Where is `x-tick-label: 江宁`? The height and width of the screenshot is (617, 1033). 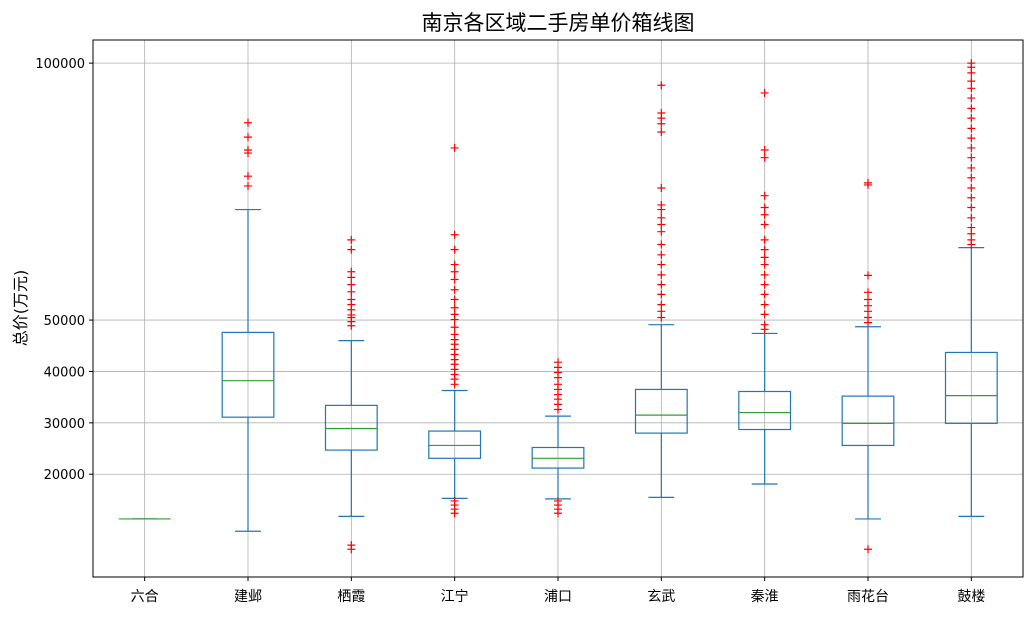
x-tick-label: 江宁 is located at coordinates (455, 596).